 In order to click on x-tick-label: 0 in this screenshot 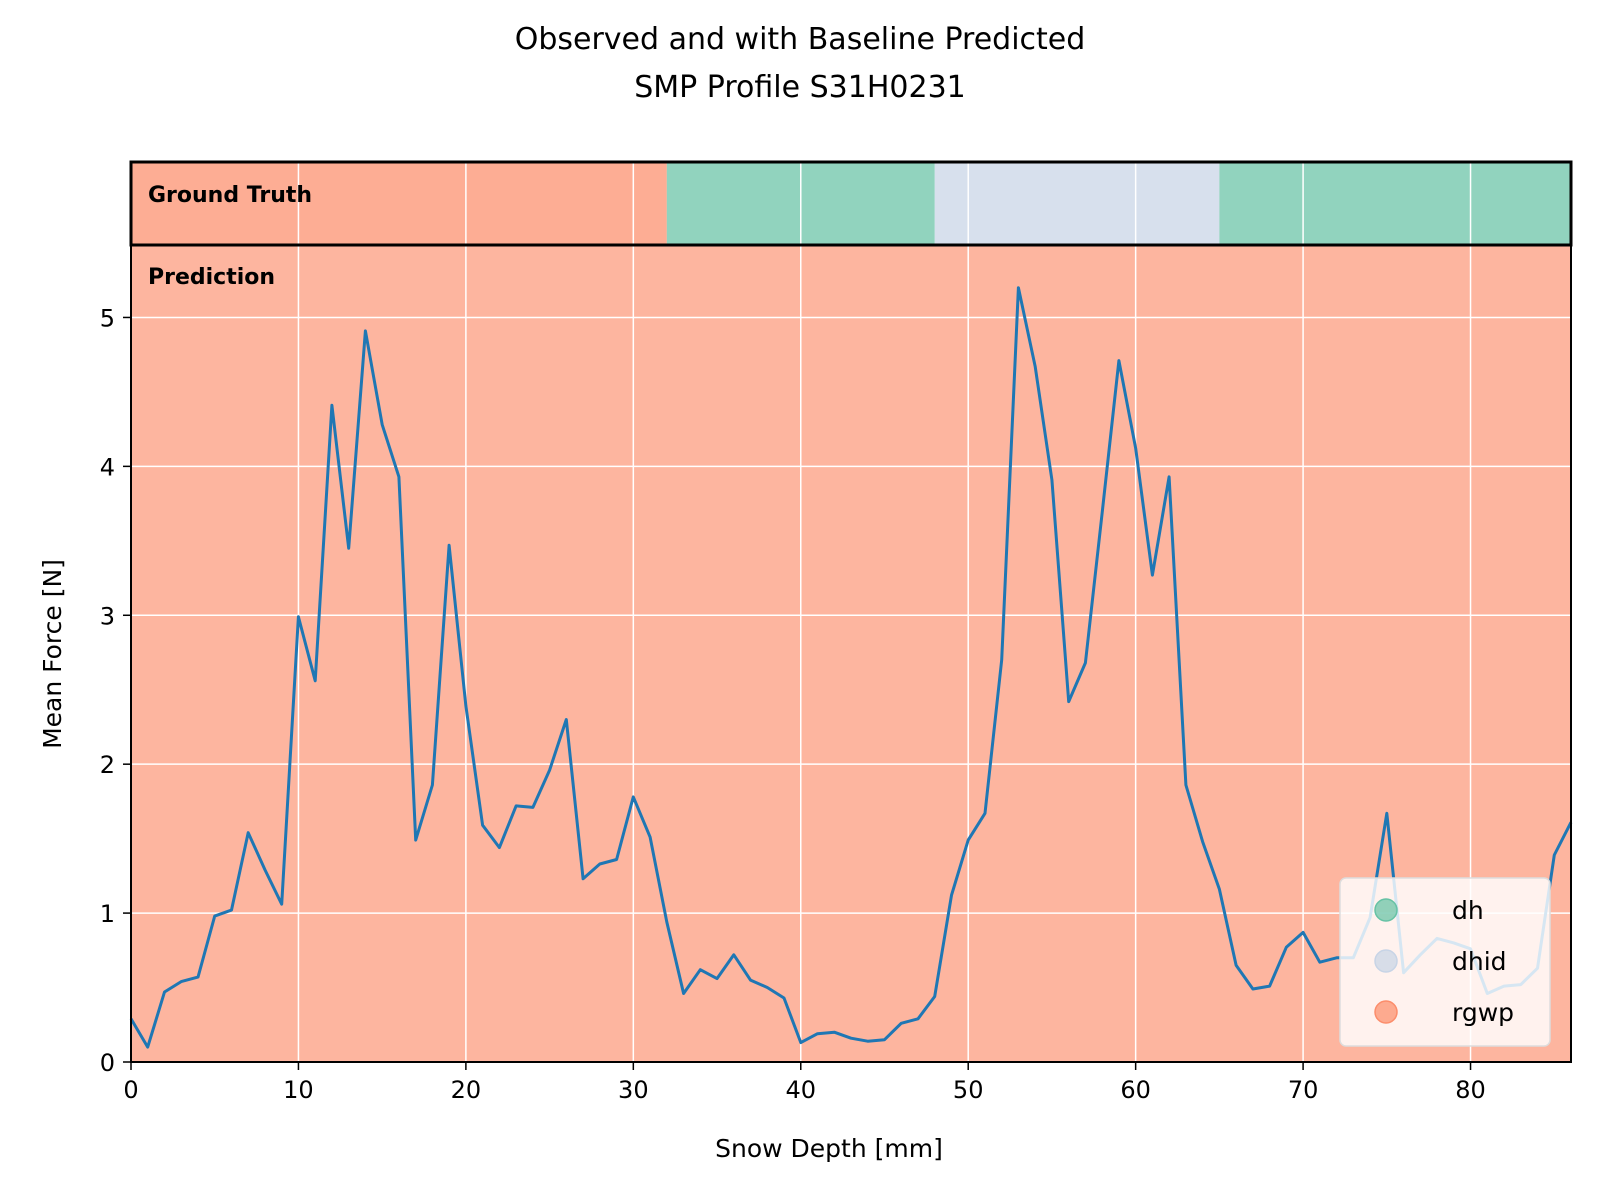, I will do `click(130, 1090)`.